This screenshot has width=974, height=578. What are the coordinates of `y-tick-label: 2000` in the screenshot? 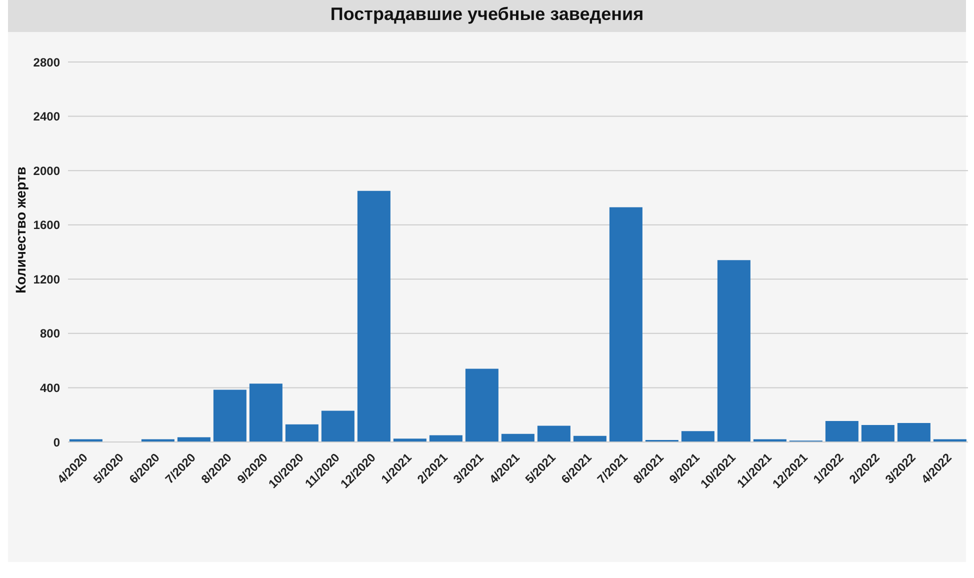 It's located at (46, 171).